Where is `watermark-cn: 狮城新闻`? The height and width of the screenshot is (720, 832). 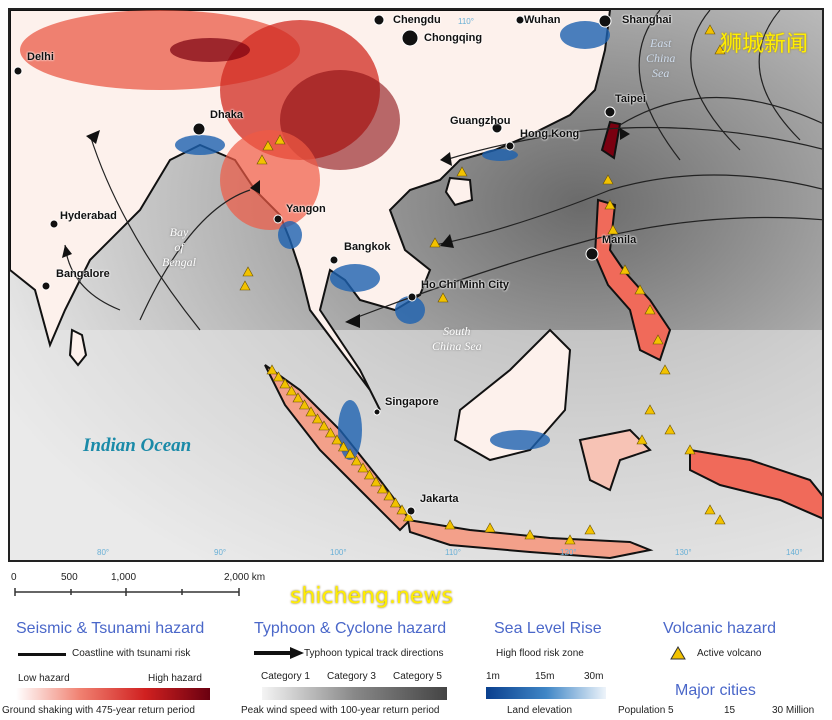 watermark-cn: 狮城新闻 is located at coordinates (763, 44).